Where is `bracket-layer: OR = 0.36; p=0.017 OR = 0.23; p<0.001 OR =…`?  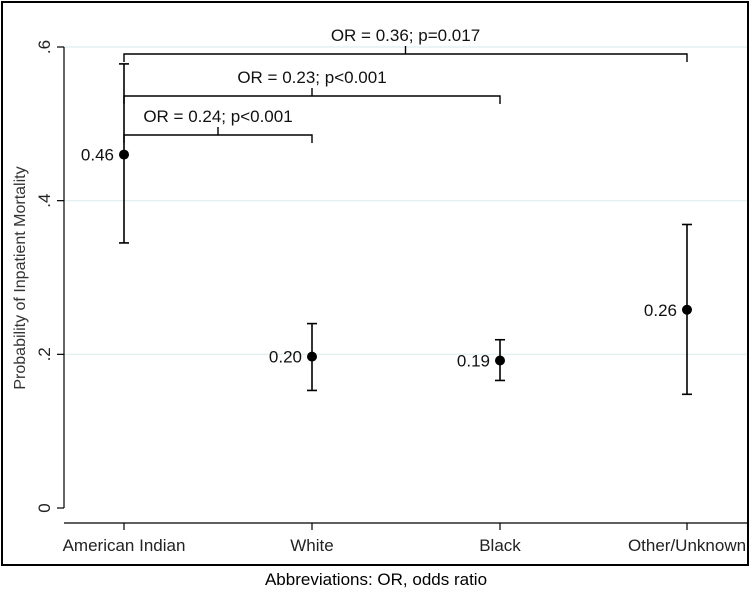
bracket-layer: OR = 0.36; p=0.017 OR = 0.23; p<0.001 OR =… is located at coordinates (405, 84).